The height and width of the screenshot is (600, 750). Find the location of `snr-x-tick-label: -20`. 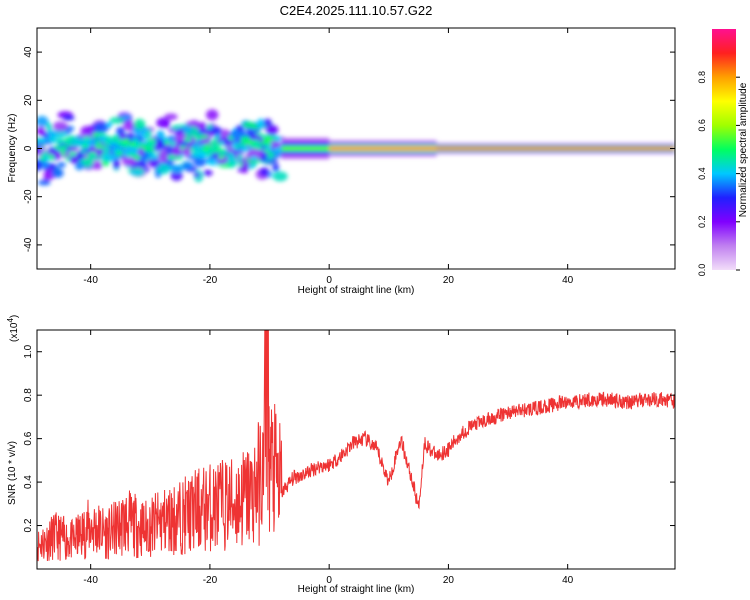

snr-x-tick-label: -20 is located at coordinates (210, 580).